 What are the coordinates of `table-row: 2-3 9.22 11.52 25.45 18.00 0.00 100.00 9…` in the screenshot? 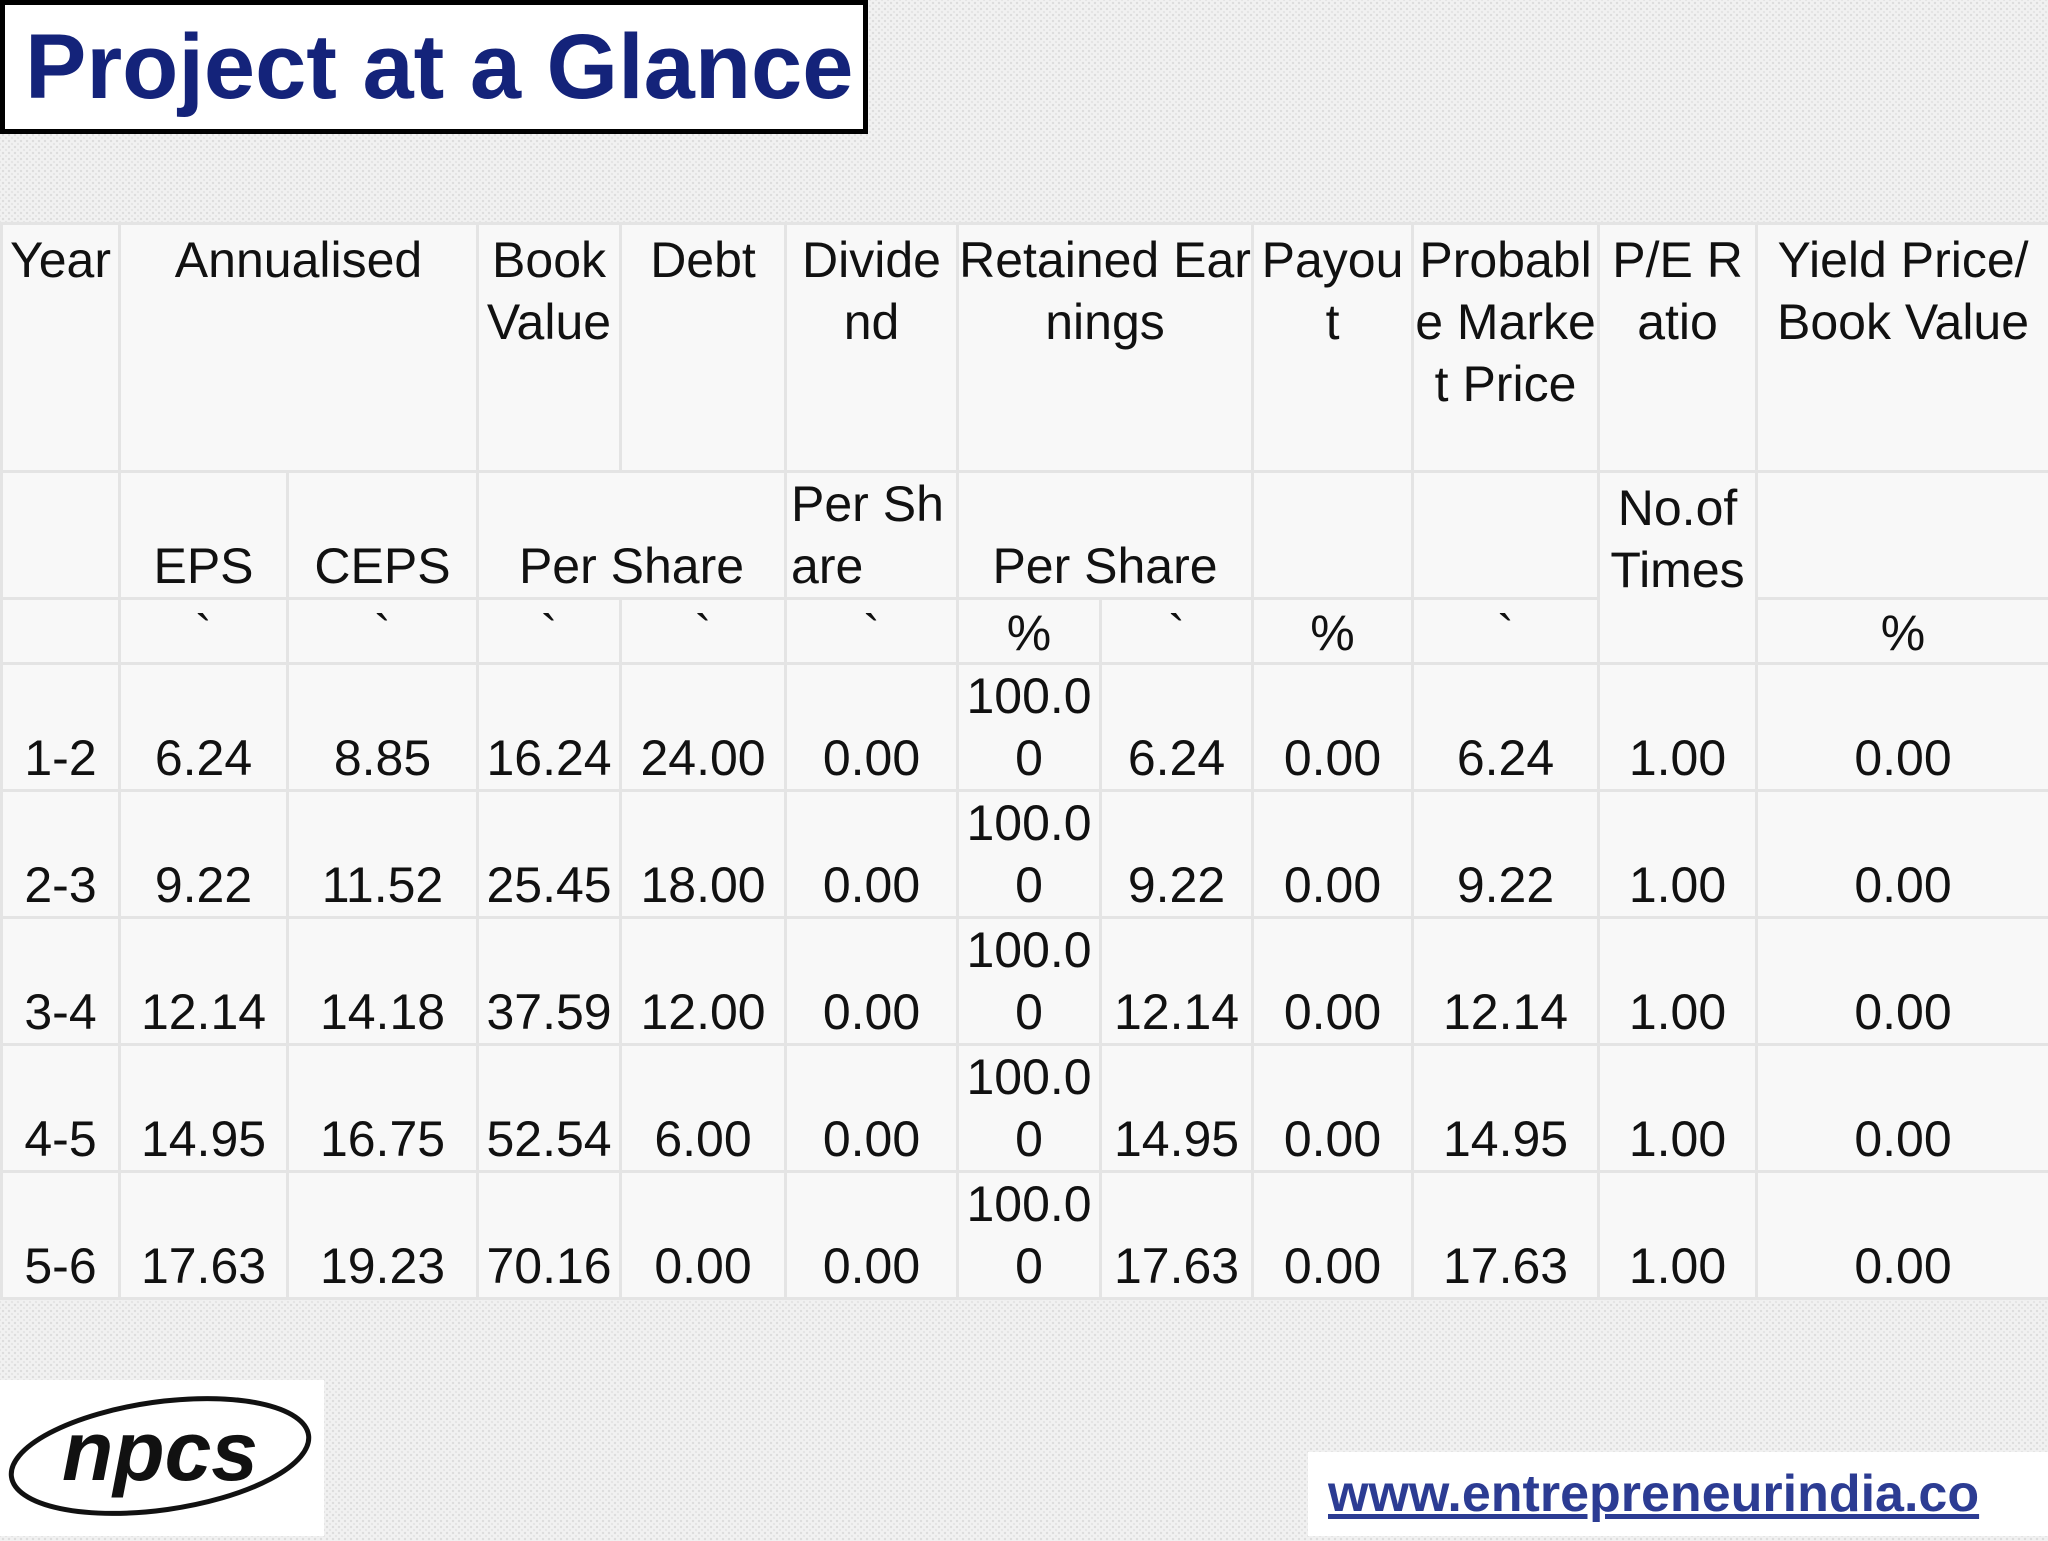 It's located at (1025, 854).